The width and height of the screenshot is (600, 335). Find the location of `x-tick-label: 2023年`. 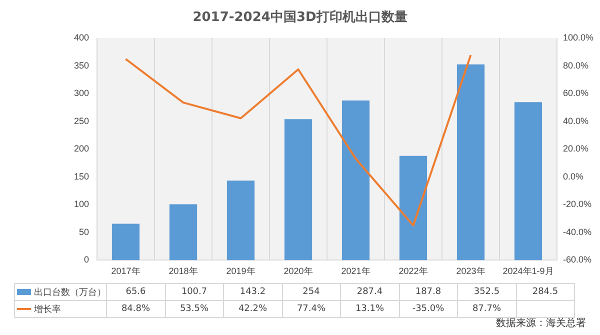

x-tick-label: 2023年 is located at coordinates (471, 271).